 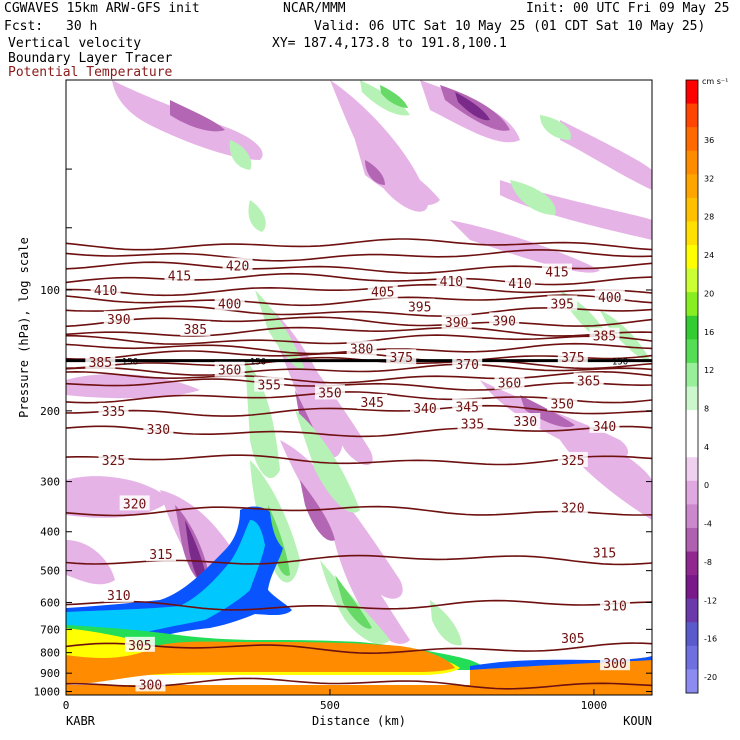 I want to click on contour-label: 315, so click(x=604, y=553).